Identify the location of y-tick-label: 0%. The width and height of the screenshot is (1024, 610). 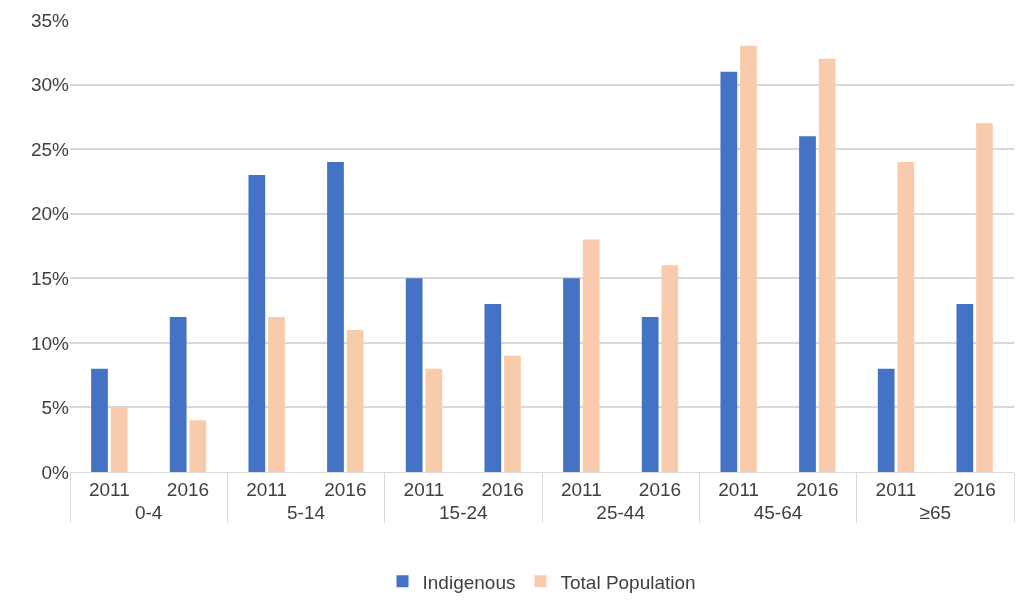
(55, 472).